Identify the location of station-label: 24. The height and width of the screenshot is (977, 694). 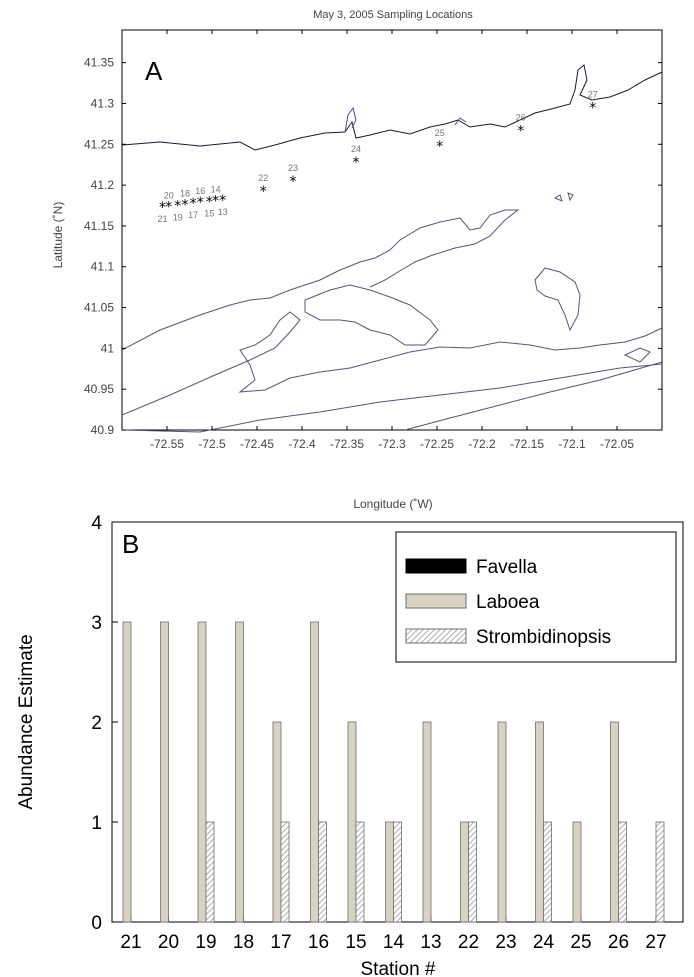
(356, 149).